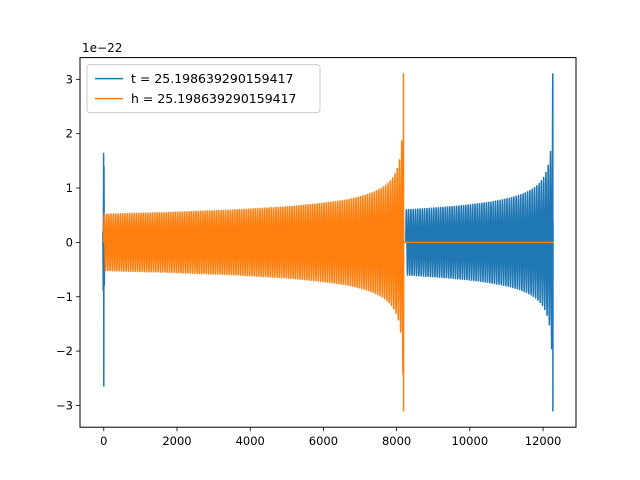 This screenshot has height=480, width=640. Describe the element at coordinates (250, 441) in the screenshot. I see `x-tick-label: 4000` at that location.